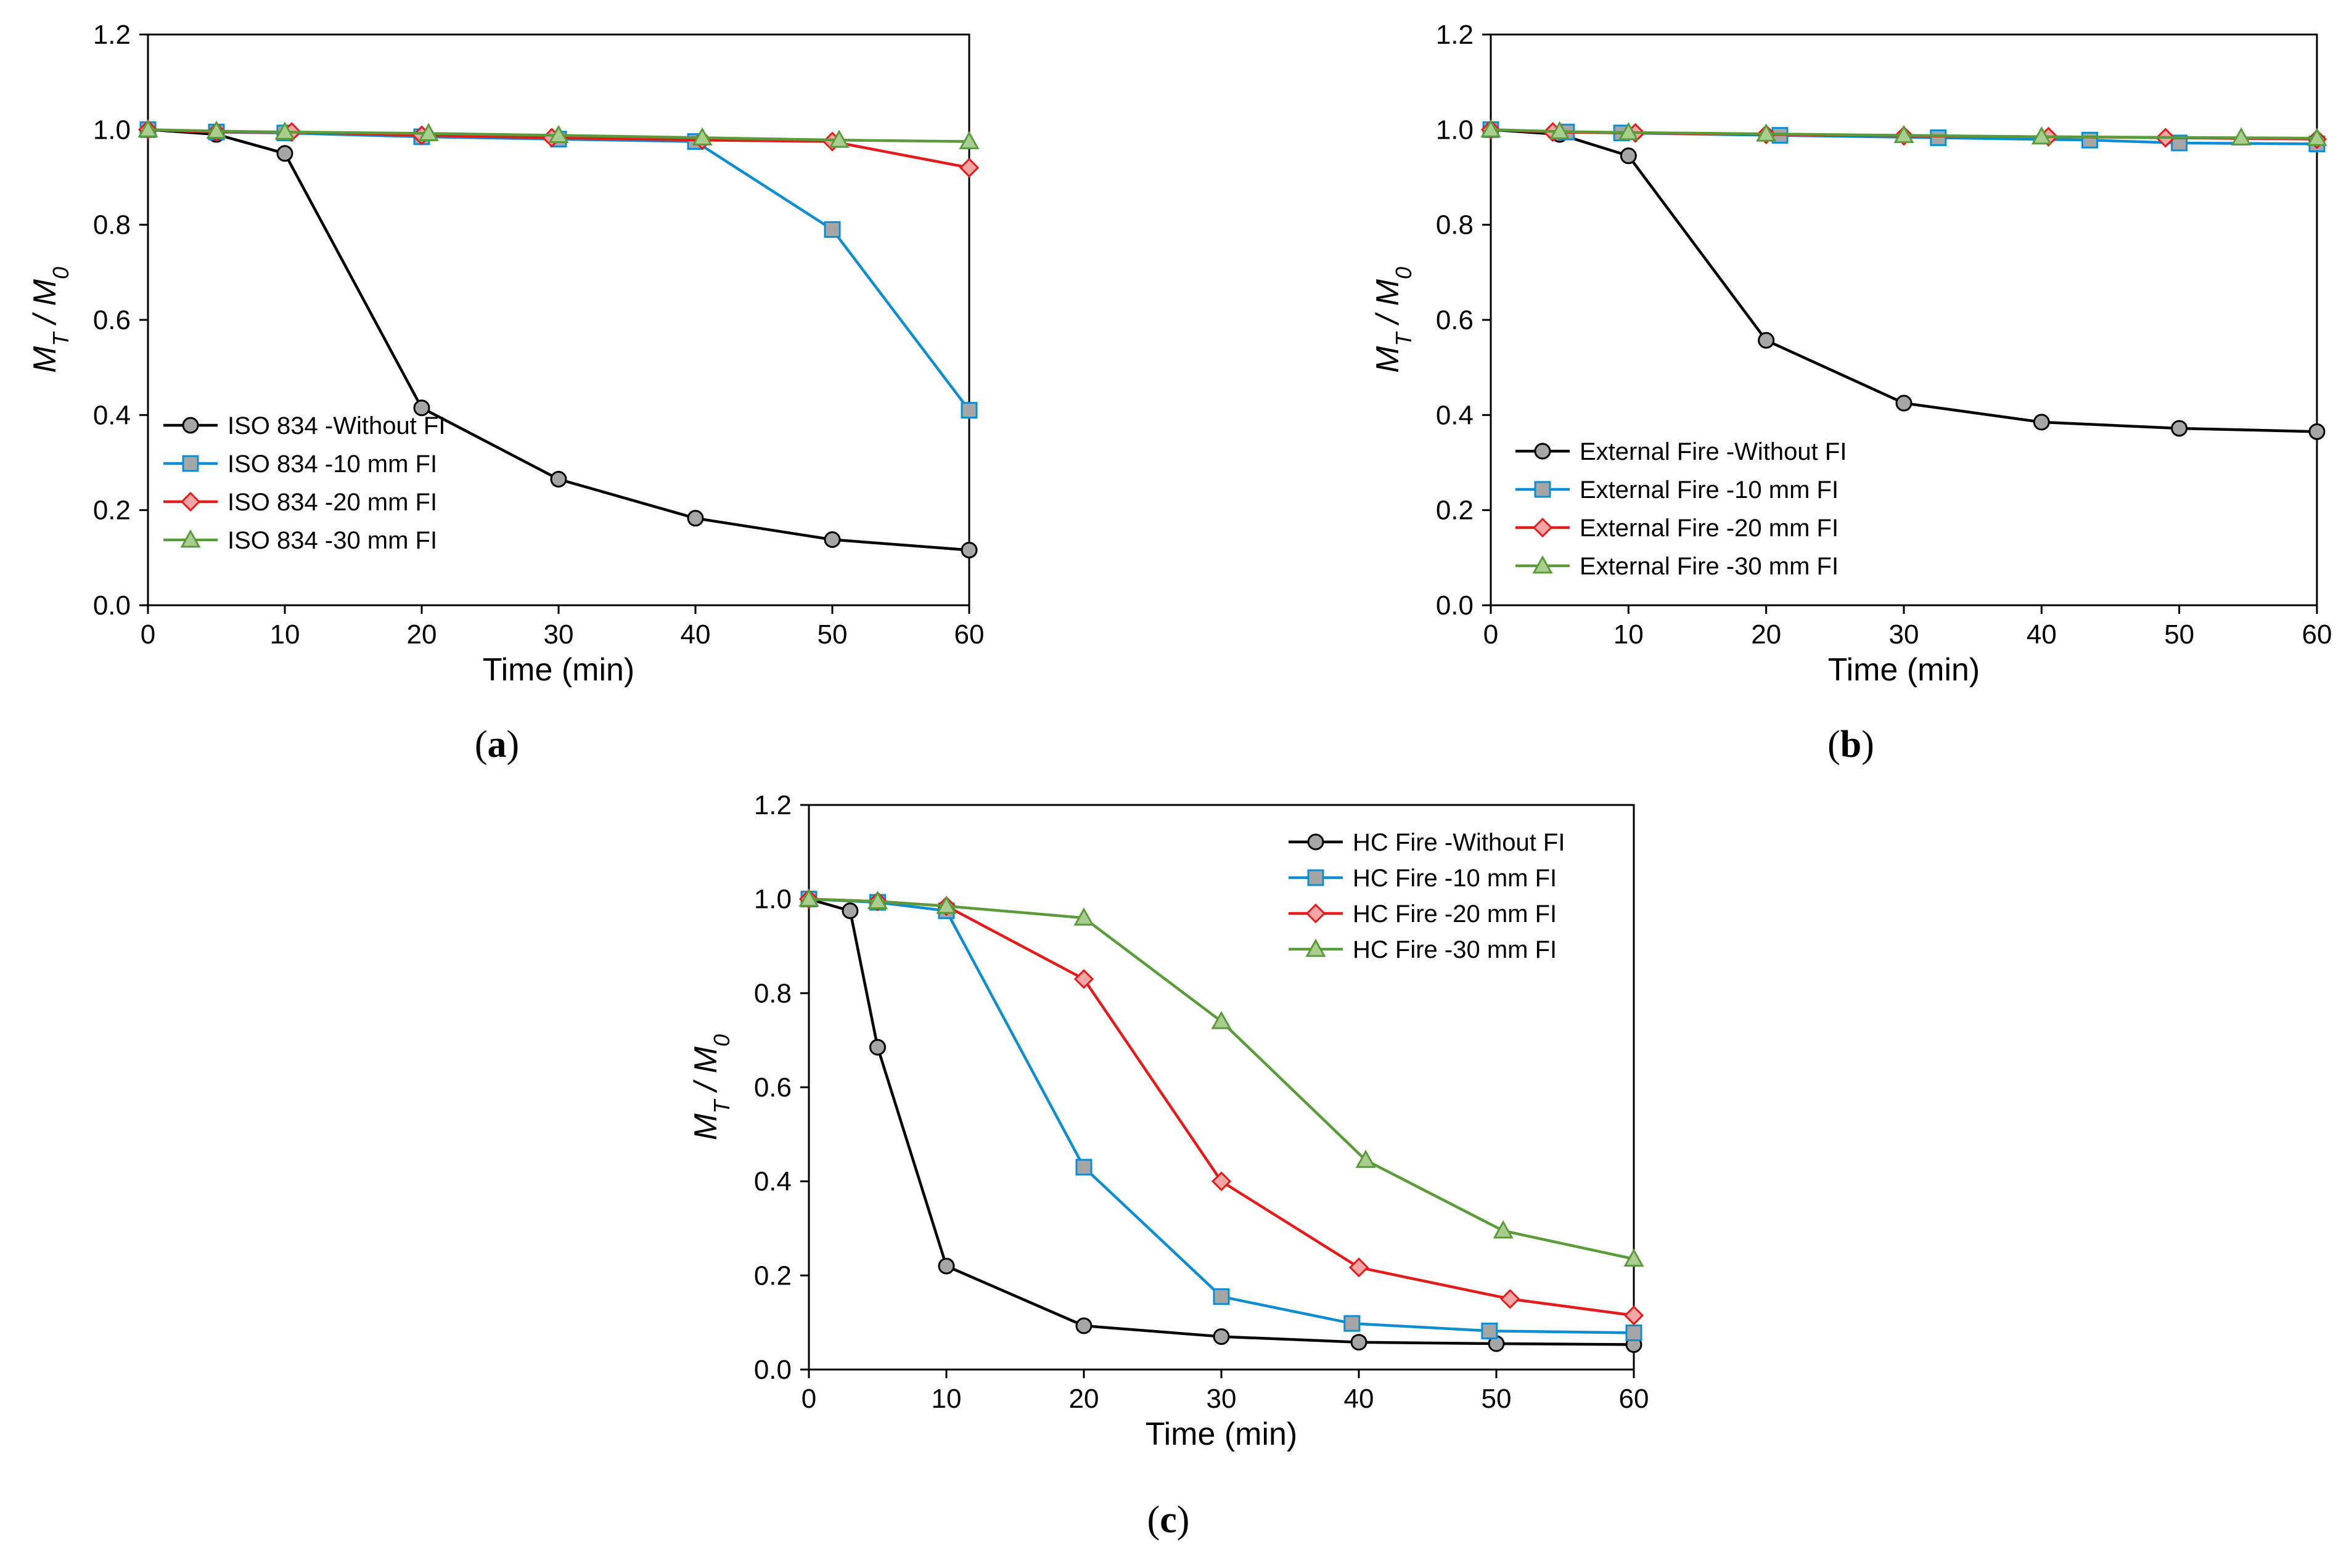  Describe the element at coordinates (1459, 842) in the screenshot. I see `legend-entry: HC Fire -Without FI` at that location.